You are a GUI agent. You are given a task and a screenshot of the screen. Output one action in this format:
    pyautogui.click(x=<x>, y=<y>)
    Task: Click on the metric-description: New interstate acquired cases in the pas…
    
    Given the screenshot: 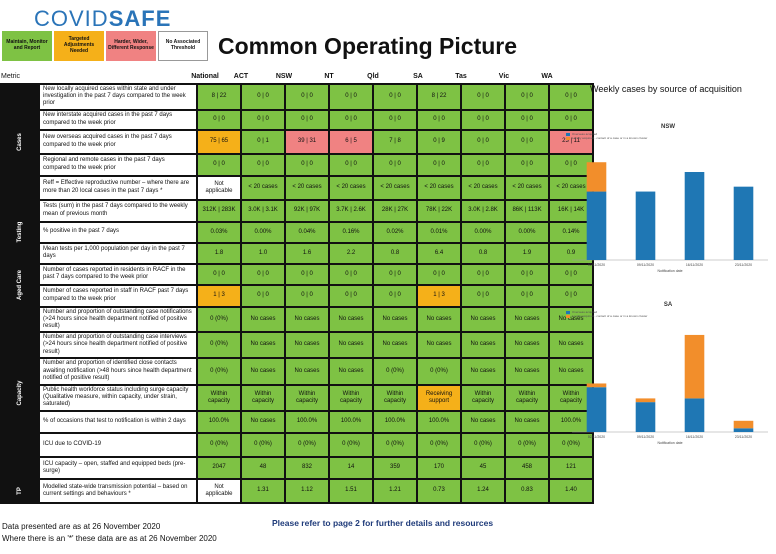 What is the action you would take?
    pyautogui.click(x=118, y=119)
    